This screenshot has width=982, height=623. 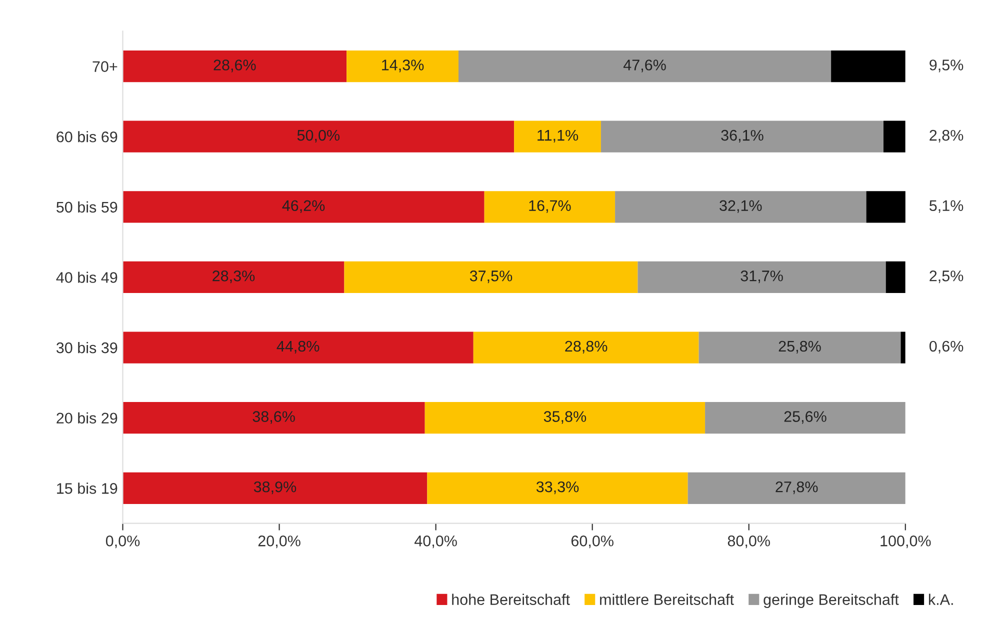 I want to click on data-label: 31,7%, so click(x=761, y=277).